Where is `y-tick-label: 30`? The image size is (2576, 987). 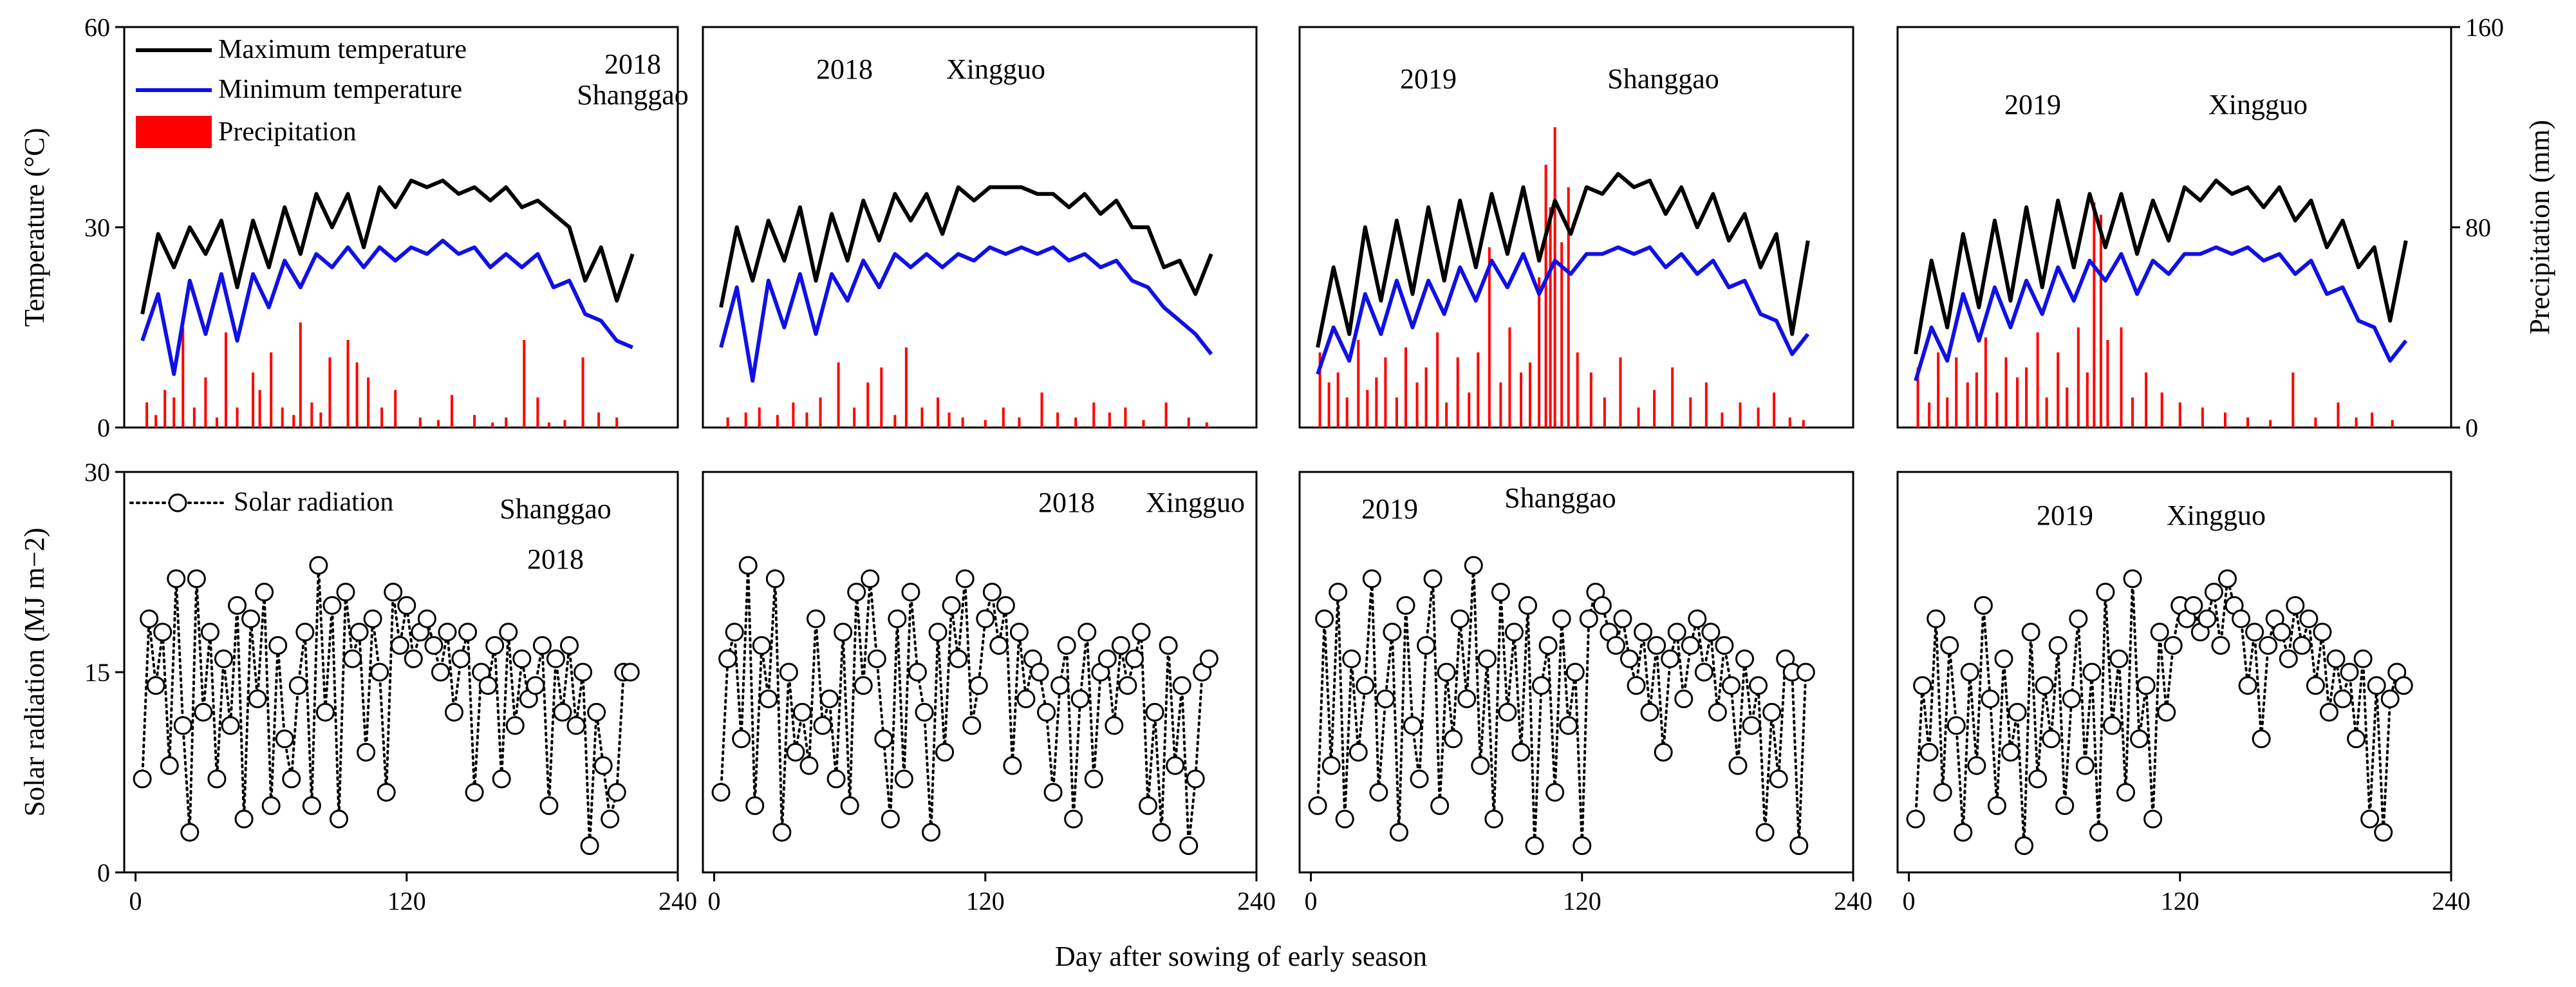
y-tick-label: 30 is located at coordinates (97, 227).